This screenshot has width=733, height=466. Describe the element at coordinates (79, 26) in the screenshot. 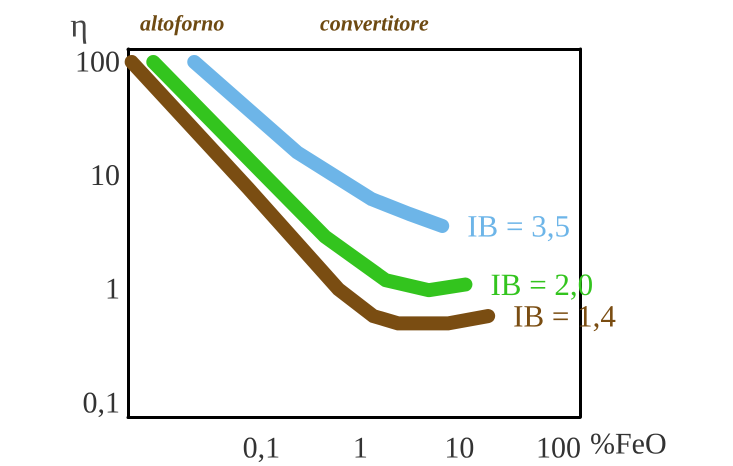

I see `y-axis-title: η` at that location.